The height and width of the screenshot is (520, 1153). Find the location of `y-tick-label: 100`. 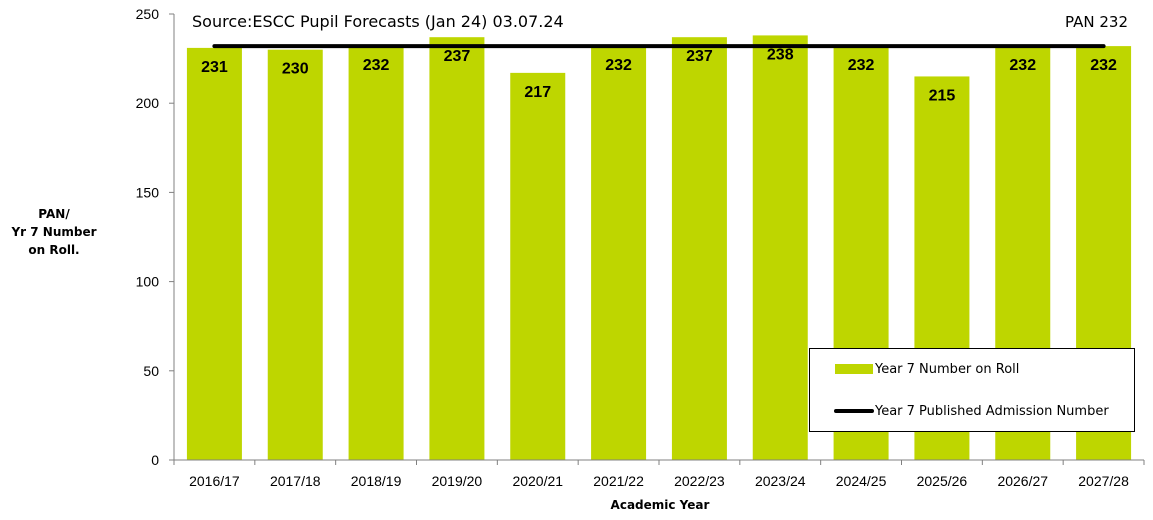

y-tick-label: 100 is located at coordinates (148, 282).